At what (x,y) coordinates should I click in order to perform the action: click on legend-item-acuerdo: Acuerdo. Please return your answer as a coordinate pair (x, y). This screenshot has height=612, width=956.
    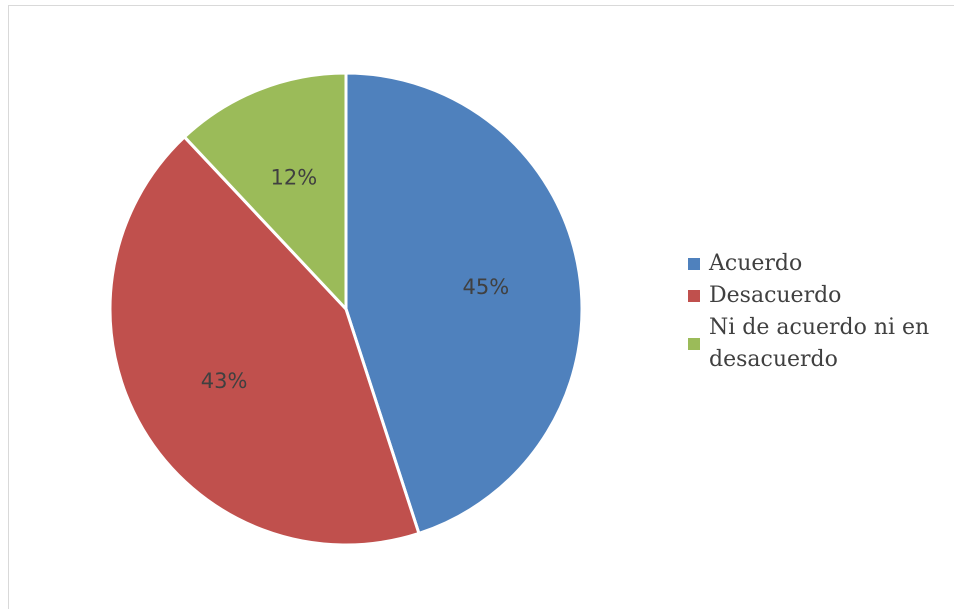
    Looking at the image, I should click on (819, 264).